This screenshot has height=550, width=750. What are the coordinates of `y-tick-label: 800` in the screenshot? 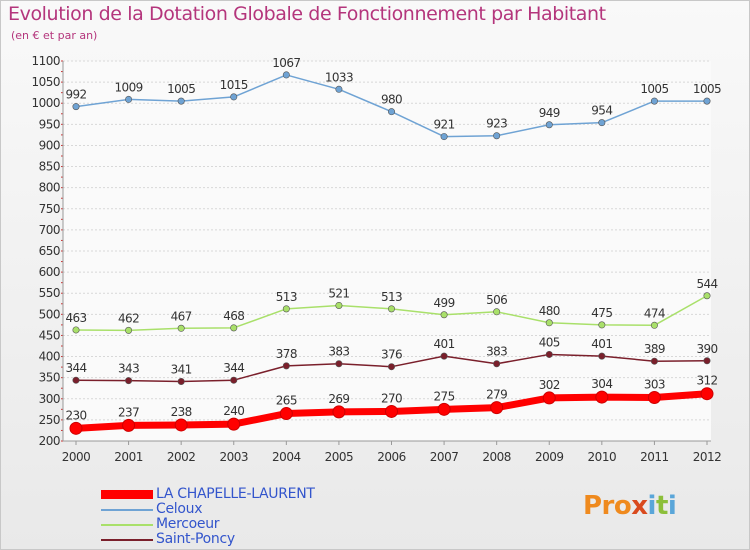 It's located at (49, 188).